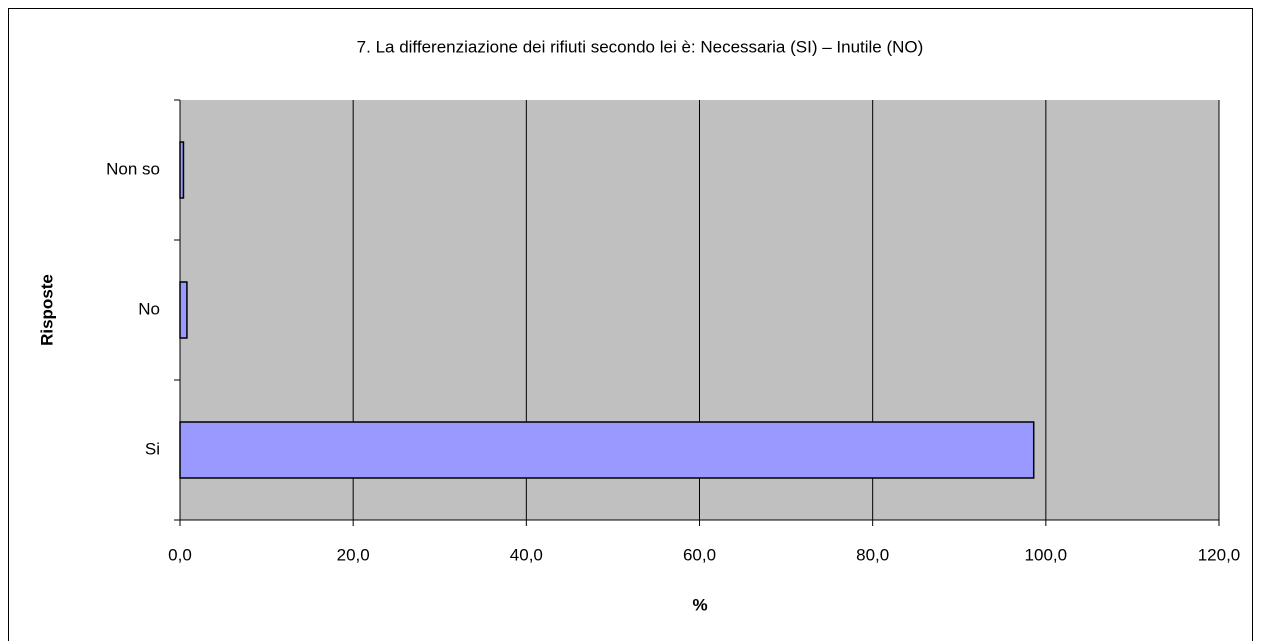  Describe the element at coordinates (149, 308) in the screenshot. I see `y-tick-label: No` at that location.